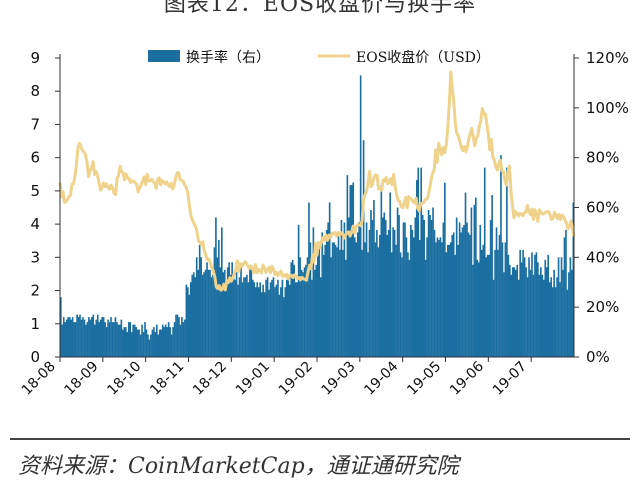 Image resolution: width=640 pixels, height=480 pixels. I want to click on x-tick-label: 19-06, so click(467, 378).